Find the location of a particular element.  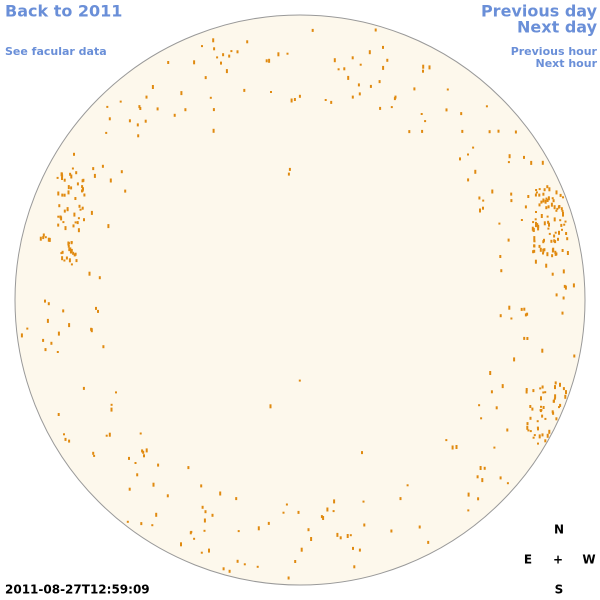

back-link: Back to 2011 is located at coordinates (63, 11).